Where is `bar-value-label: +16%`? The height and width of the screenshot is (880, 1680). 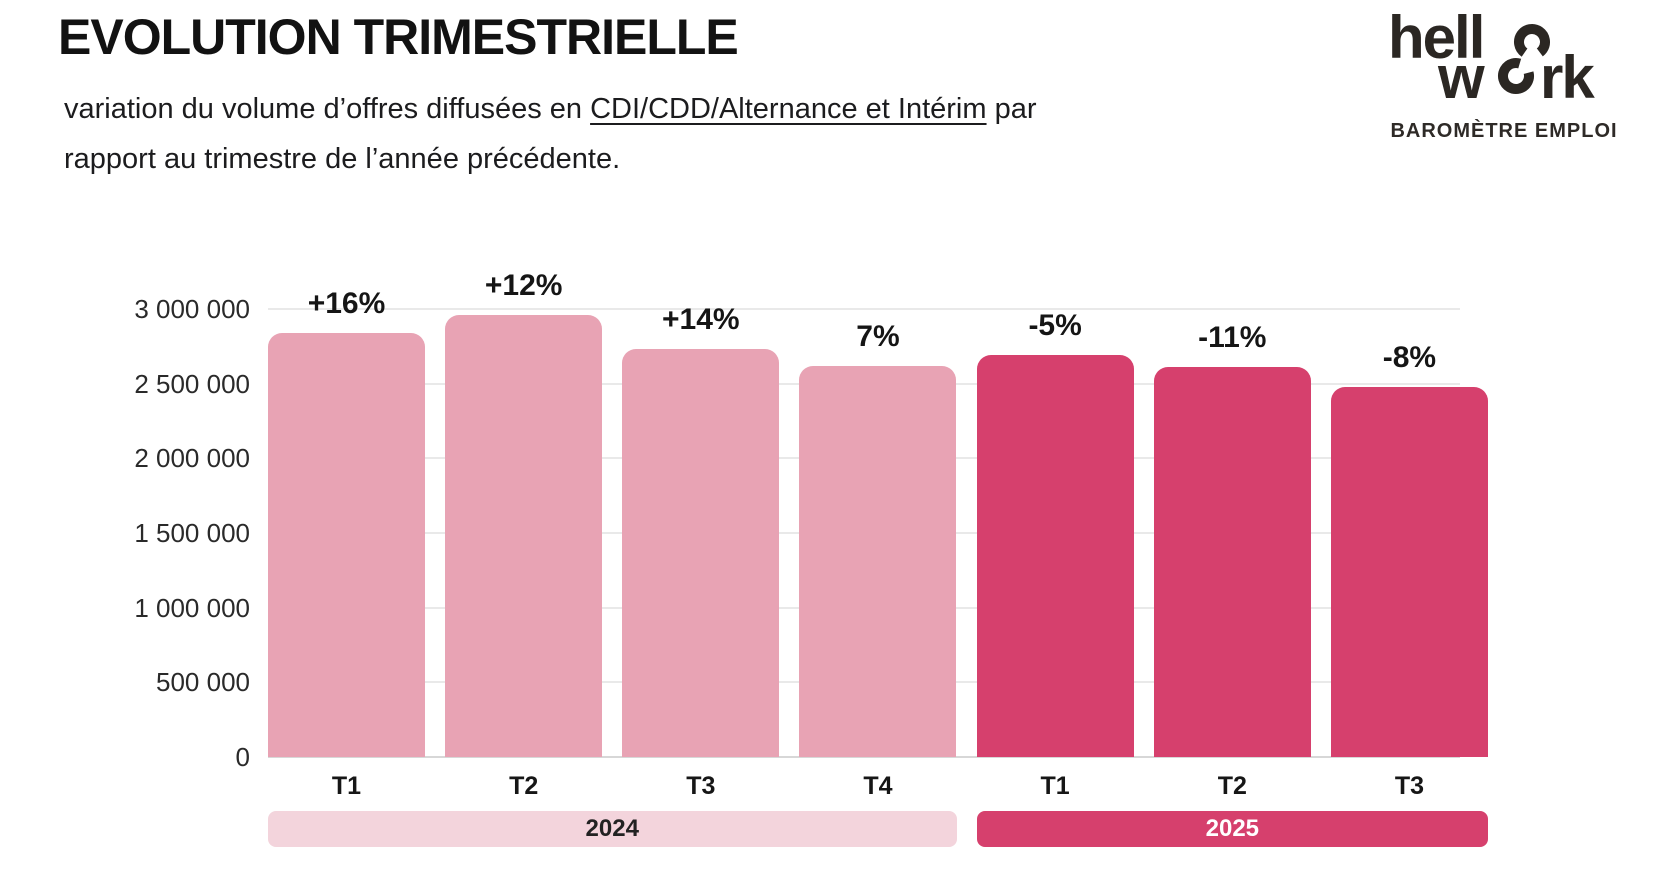
bar-value-label: +16% is located at coordinates (346, 303).